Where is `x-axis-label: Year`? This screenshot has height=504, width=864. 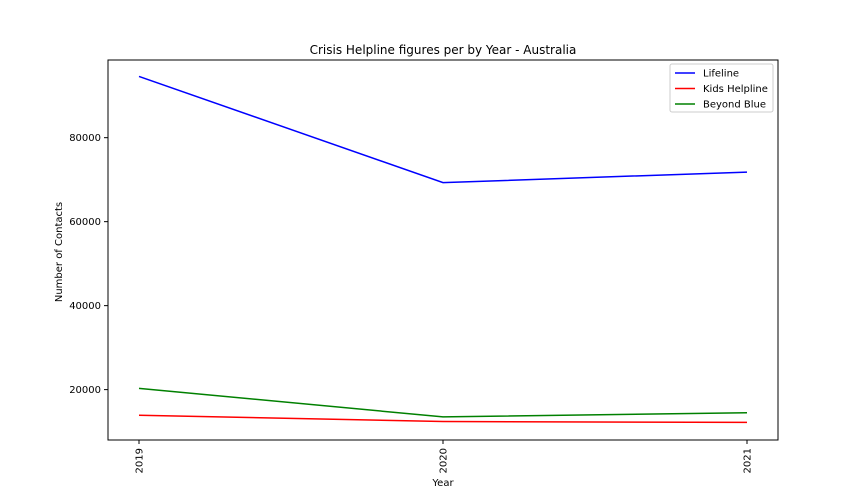 x-axis-label: Year is located at coordinates (442, 483).